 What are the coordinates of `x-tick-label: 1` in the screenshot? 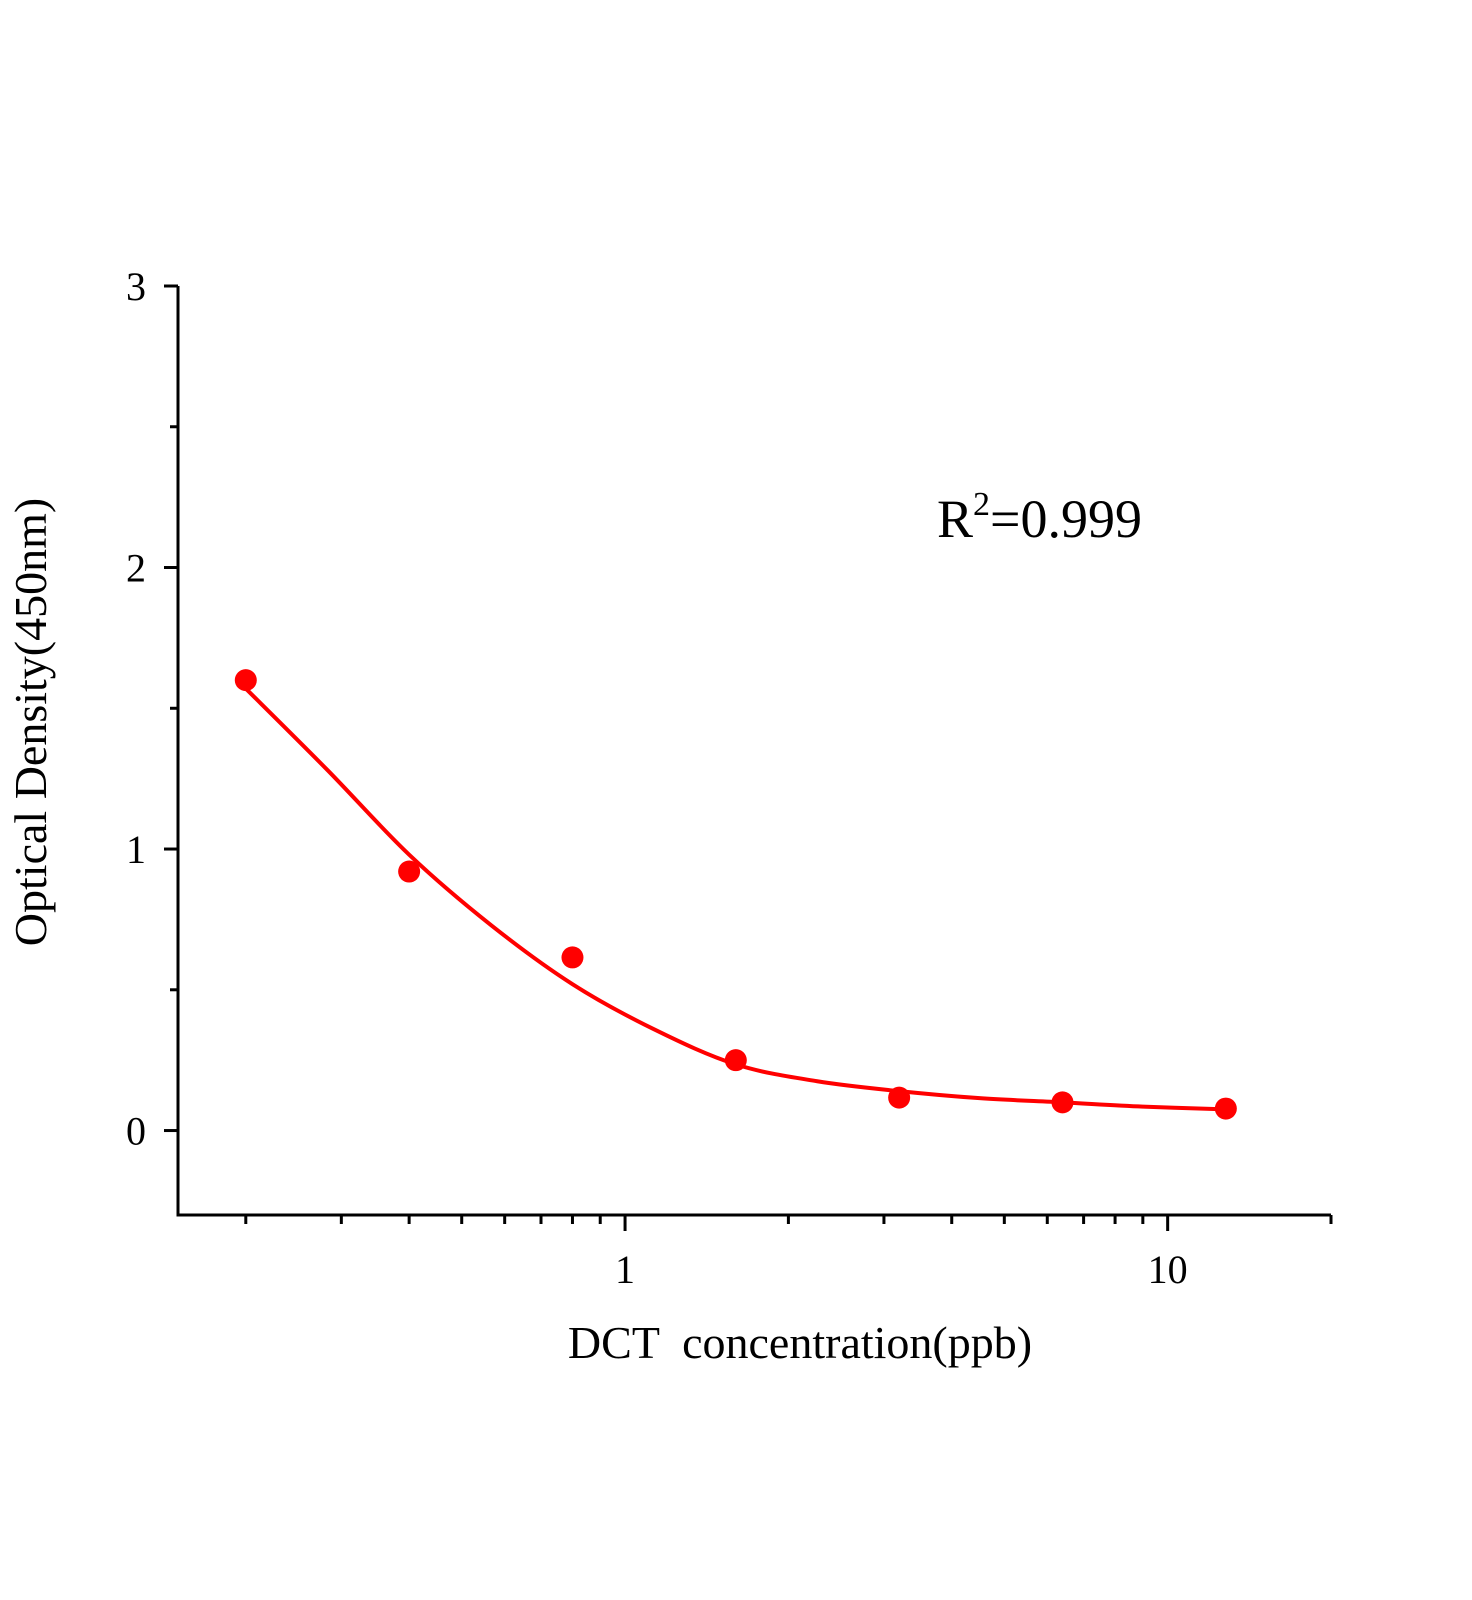 It's located at (625, 1269).